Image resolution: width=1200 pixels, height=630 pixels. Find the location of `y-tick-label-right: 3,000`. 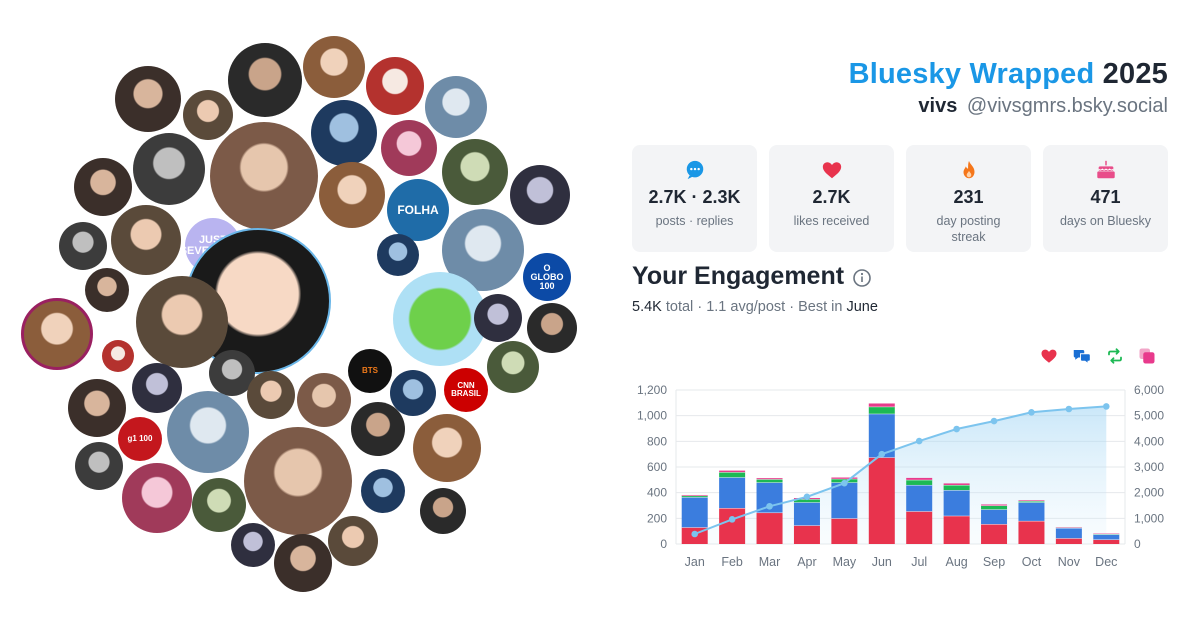

y-tick-label-right: 3,000 is located at coordinates (1149, 467).